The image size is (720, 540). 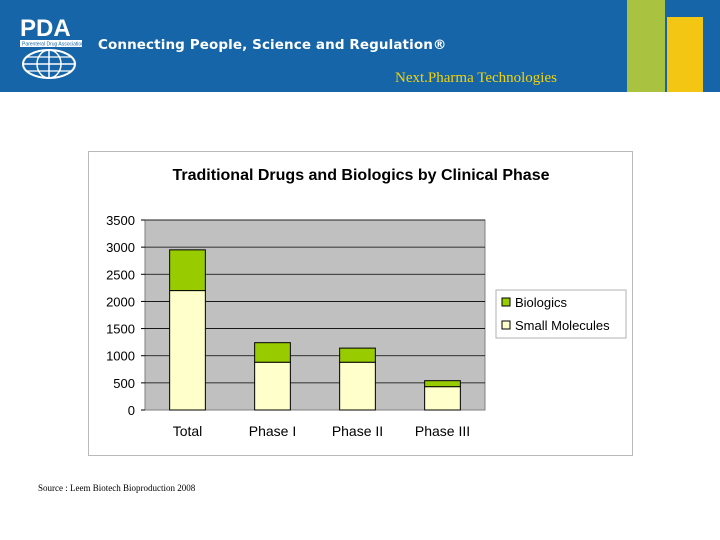 I want to click on bar-small-molecules-phase-ii, so click(x=357, y=386).